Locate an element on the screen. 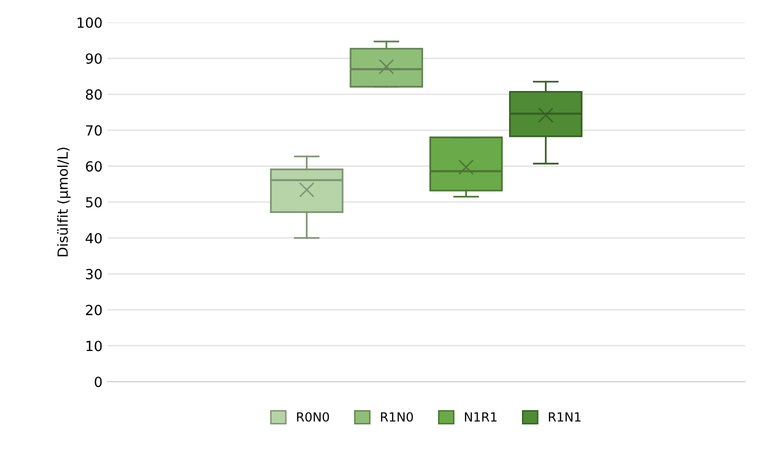 This screenshot has width=768, height=449. y-tick-label: 20 is located at coordinates (94, 310).